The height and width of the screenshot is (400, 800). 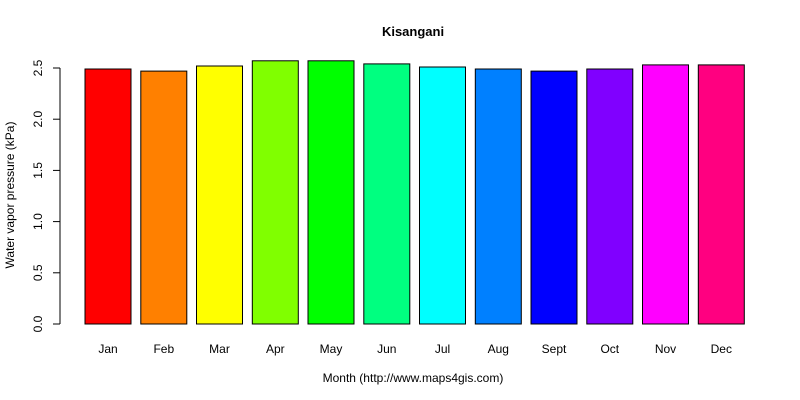 What do you see at coordinates (219, 195) in the screenshot?
I see `bar-mar` at bounding box center [219, 195].